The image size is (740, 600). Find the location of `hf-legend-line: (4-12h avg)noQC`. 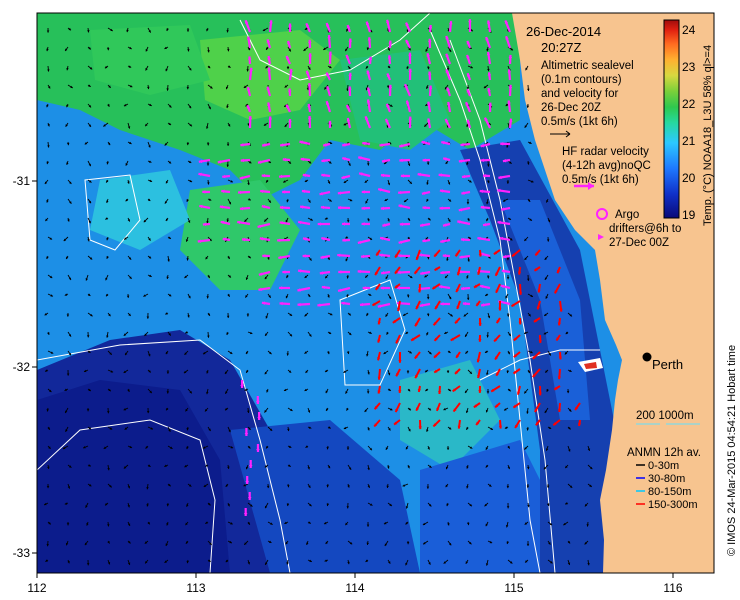

hf-legend-line: (4-12h avg)noQC is located at coordinates (606, 166).